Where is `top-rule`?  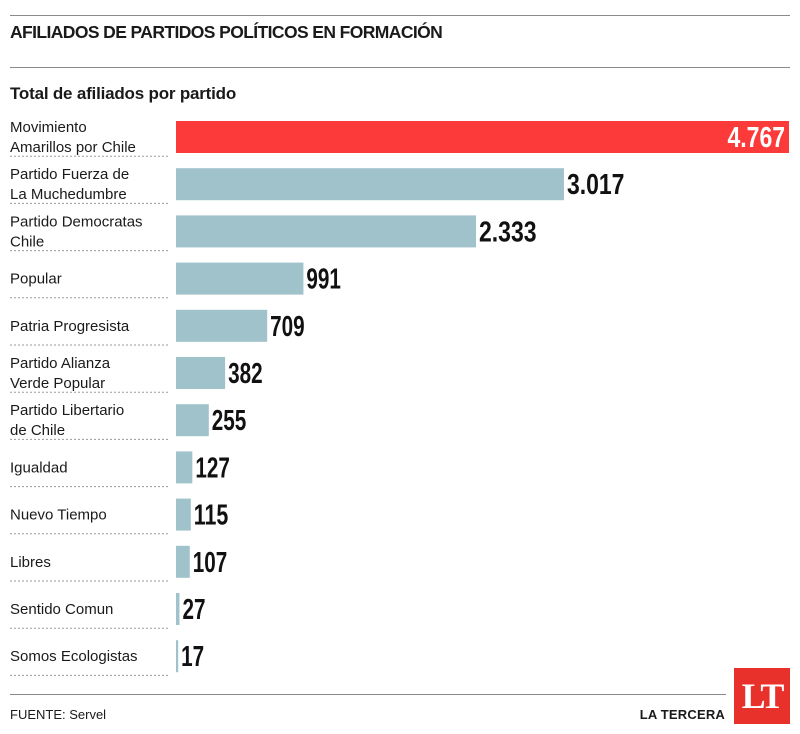 top-rule is located at coordinates (400, 15).